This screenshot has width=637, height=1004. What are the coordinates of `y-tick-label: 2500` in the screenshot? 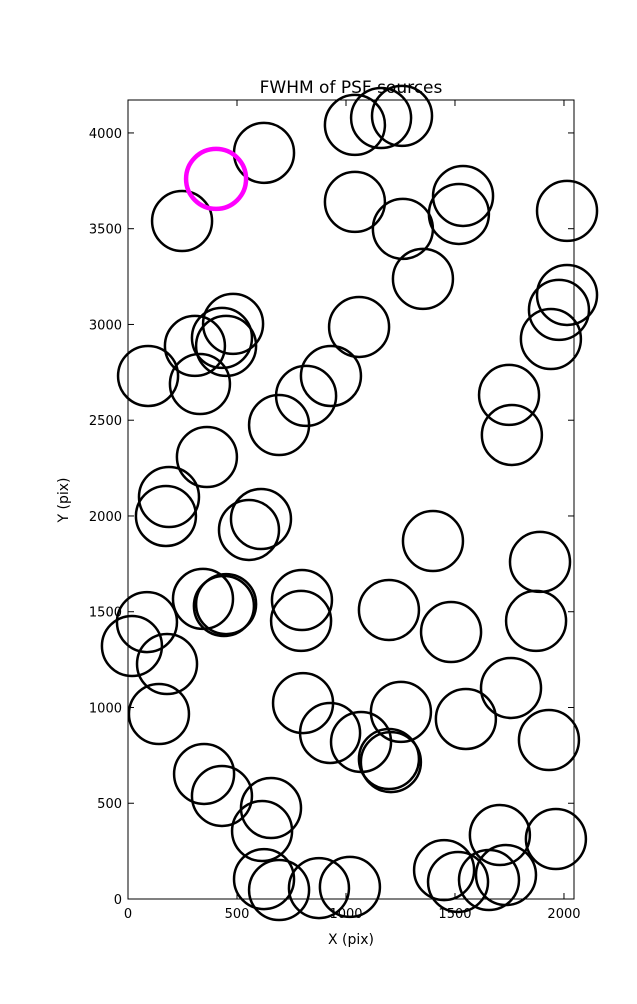 It's located at (105, 421).